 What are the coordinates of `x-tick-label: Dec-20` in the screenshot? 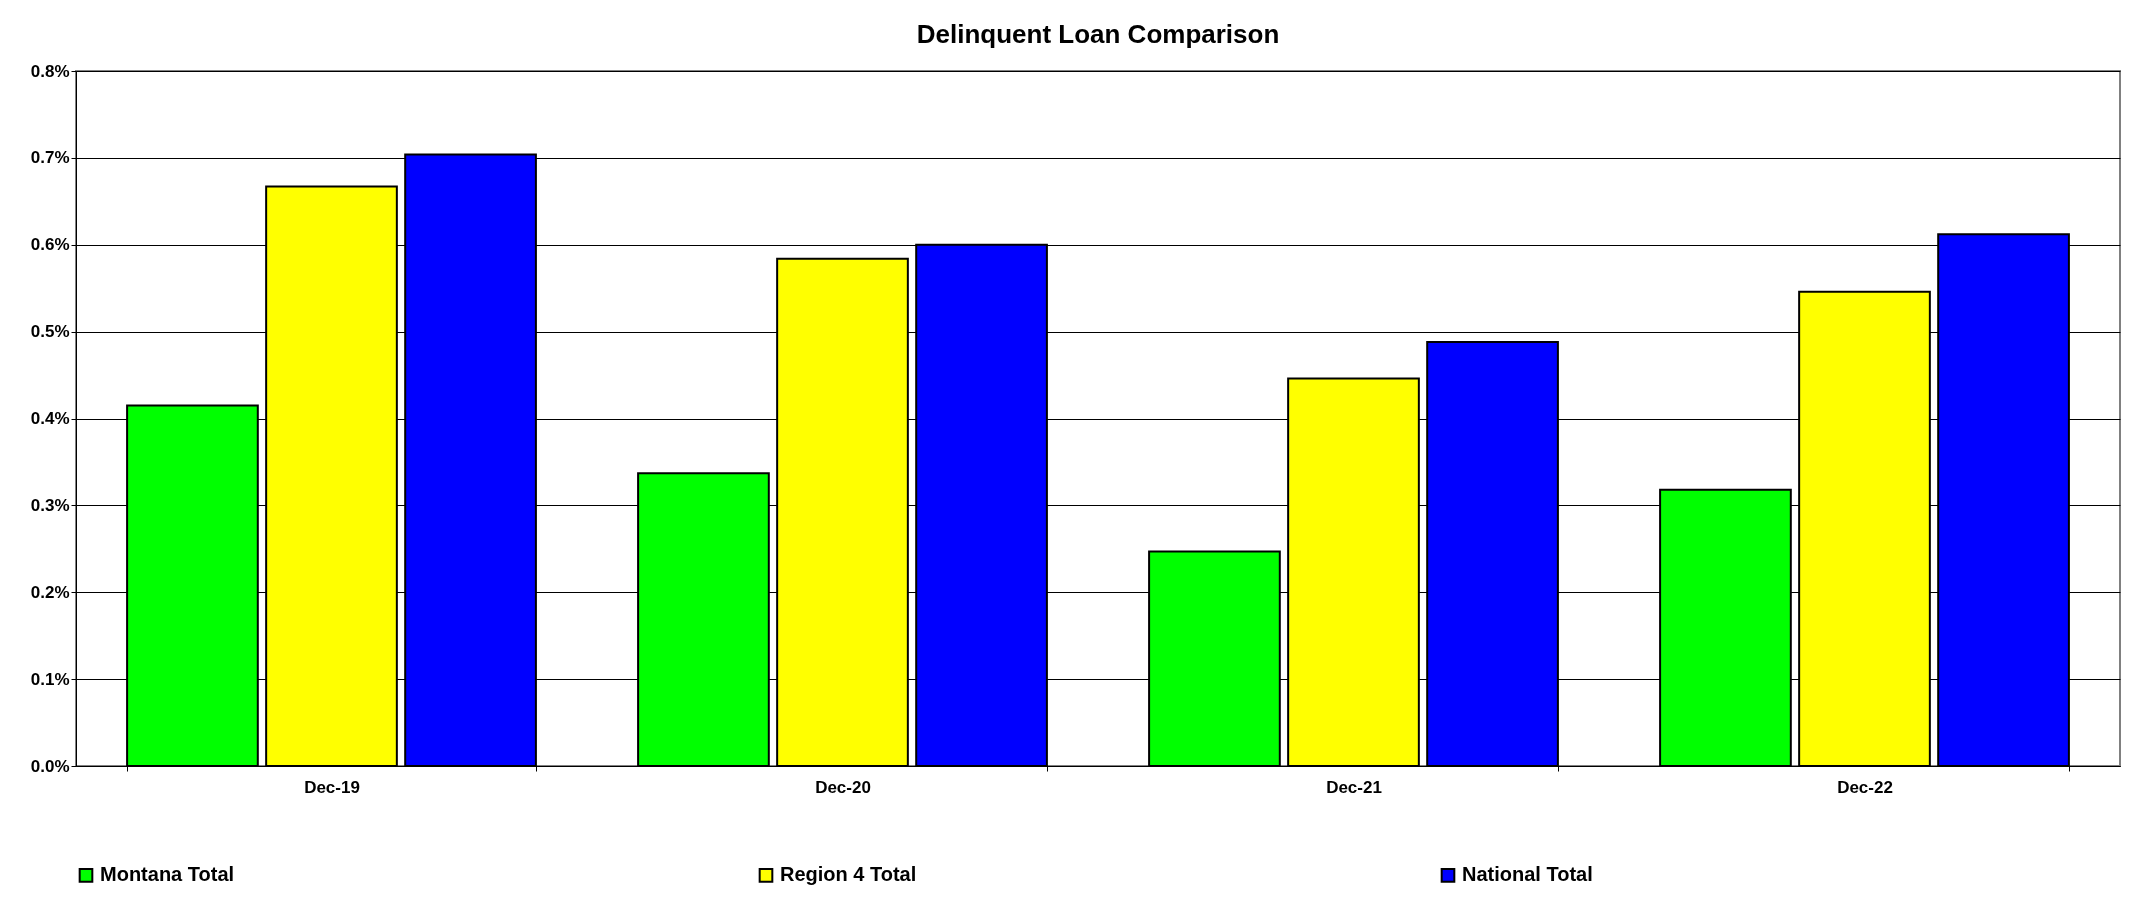 It's located at (843, 787).